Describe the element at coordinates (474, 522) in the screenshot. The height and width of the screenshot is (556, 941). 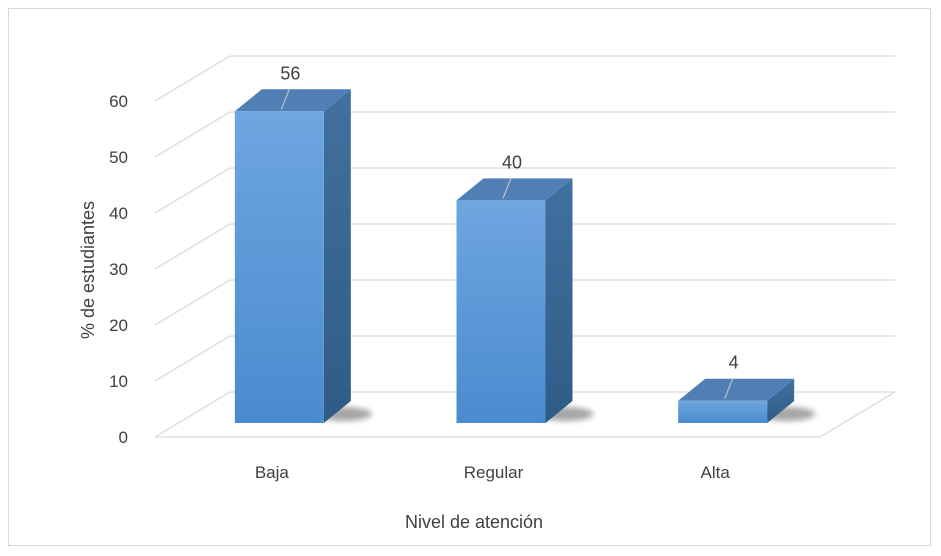
I see `x-axis-title: Nivel de atención` at that location.